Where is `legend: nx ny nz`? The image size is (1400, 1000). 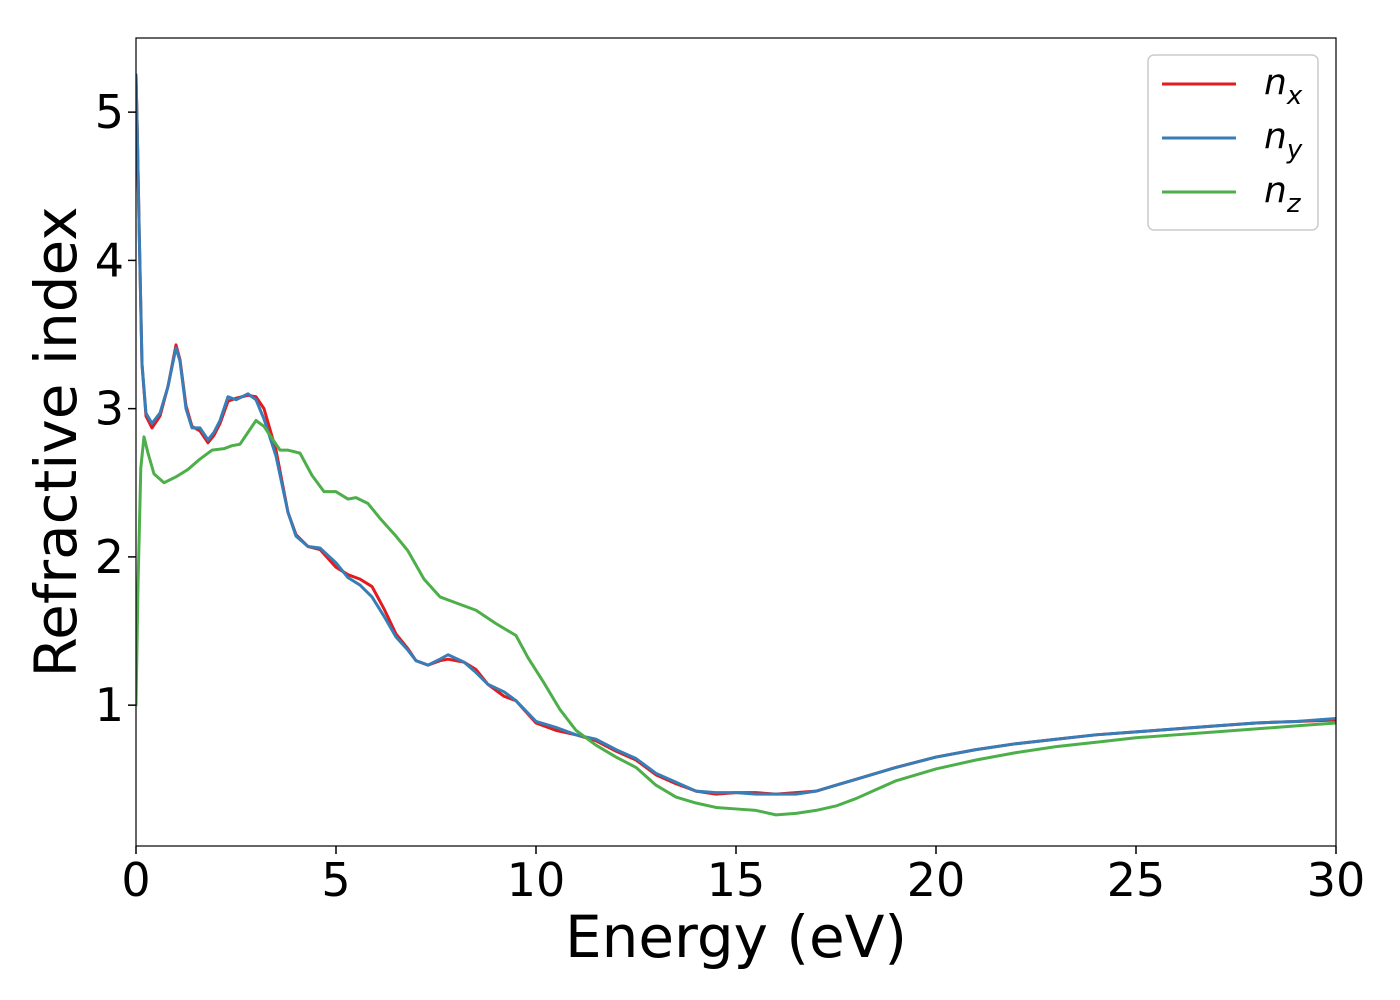
legend: nx ny nz is located at coordinates (1233, 142).